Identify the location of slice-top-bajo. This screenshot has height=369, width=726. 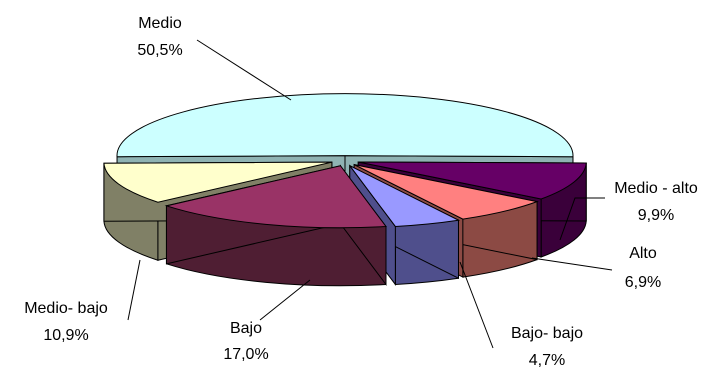
(275, 197).